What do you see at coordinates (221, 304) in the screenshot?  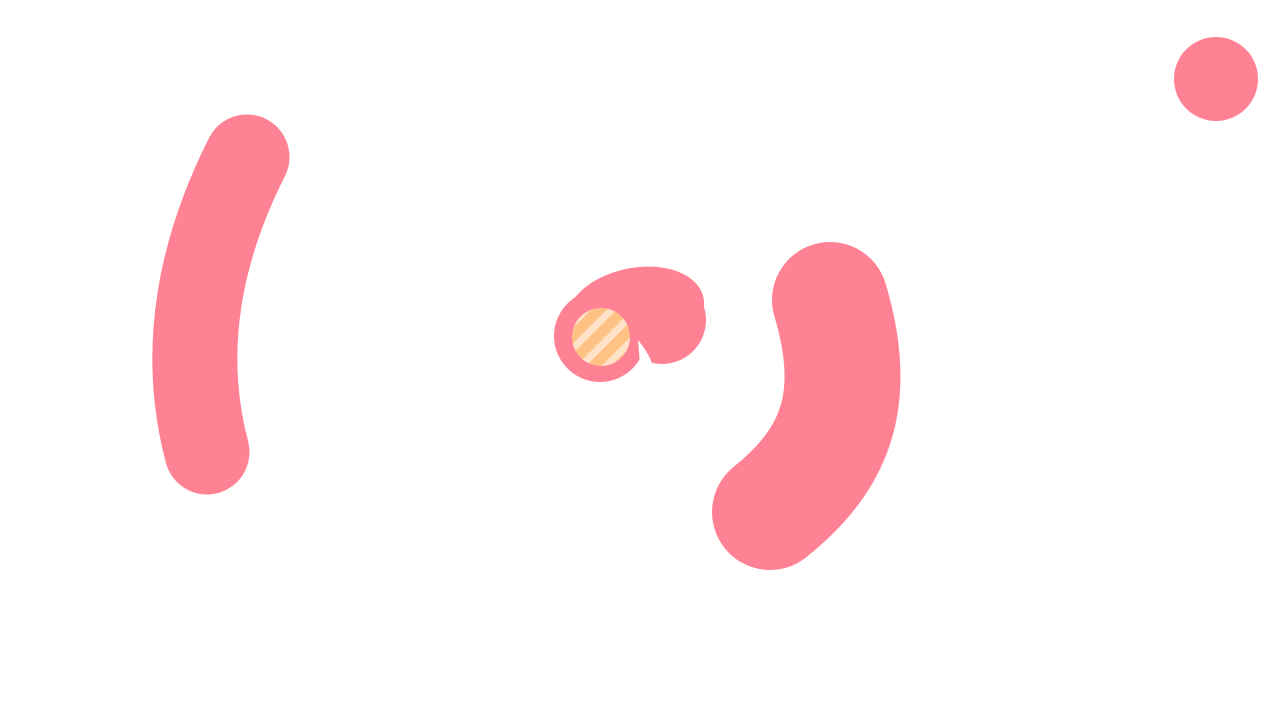 I see `left-paddle` at bounding box center [221, 304].